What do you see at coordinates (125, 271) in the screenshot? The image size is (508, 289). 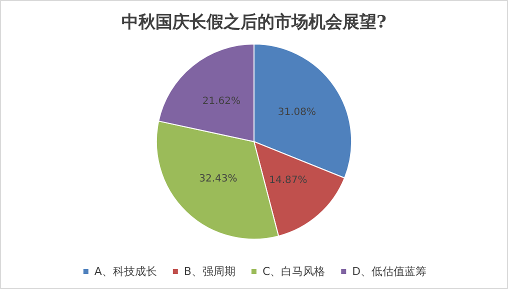 I see `legend-label: A、科技成长` at bounding box center [125, 271].